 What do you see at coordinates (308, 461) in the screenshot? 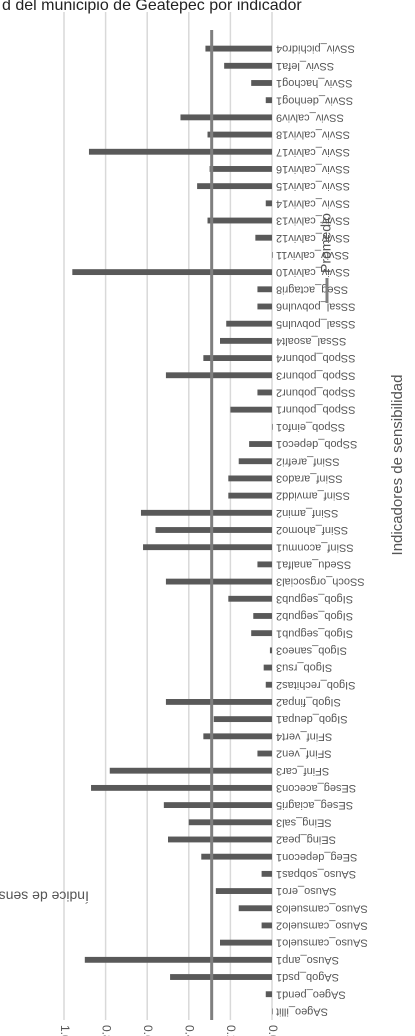
I see `category-label: SSinf_arefri2` at bounding box center [308, 461].